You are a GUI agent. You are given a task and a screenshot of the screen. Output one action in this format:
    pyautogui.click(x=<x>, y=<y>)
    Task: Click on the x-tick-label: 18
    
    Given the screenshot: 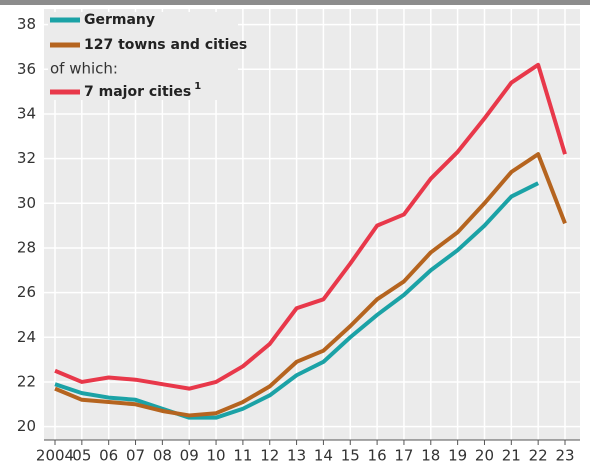 What is the action you would take?
    pyautogui.click(x=430, y=456)
    